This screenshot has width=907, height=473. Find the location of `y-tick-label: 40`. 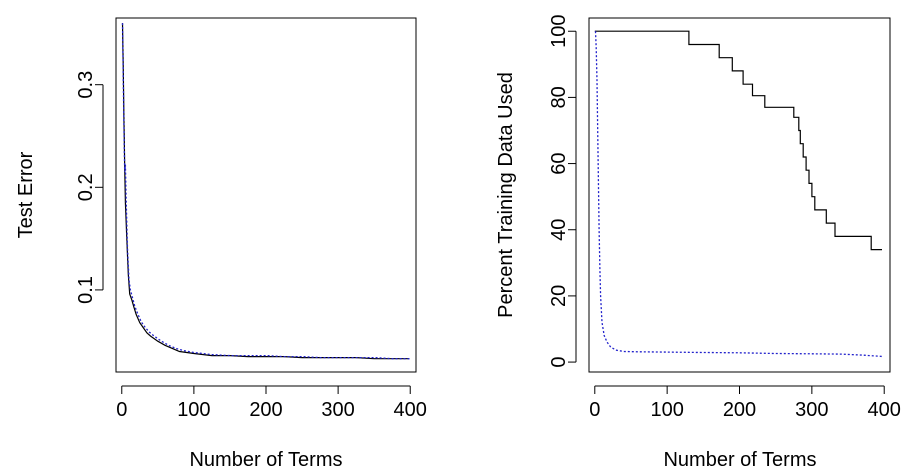

y-tick-label: 40 is located at coordinates (559, 230).